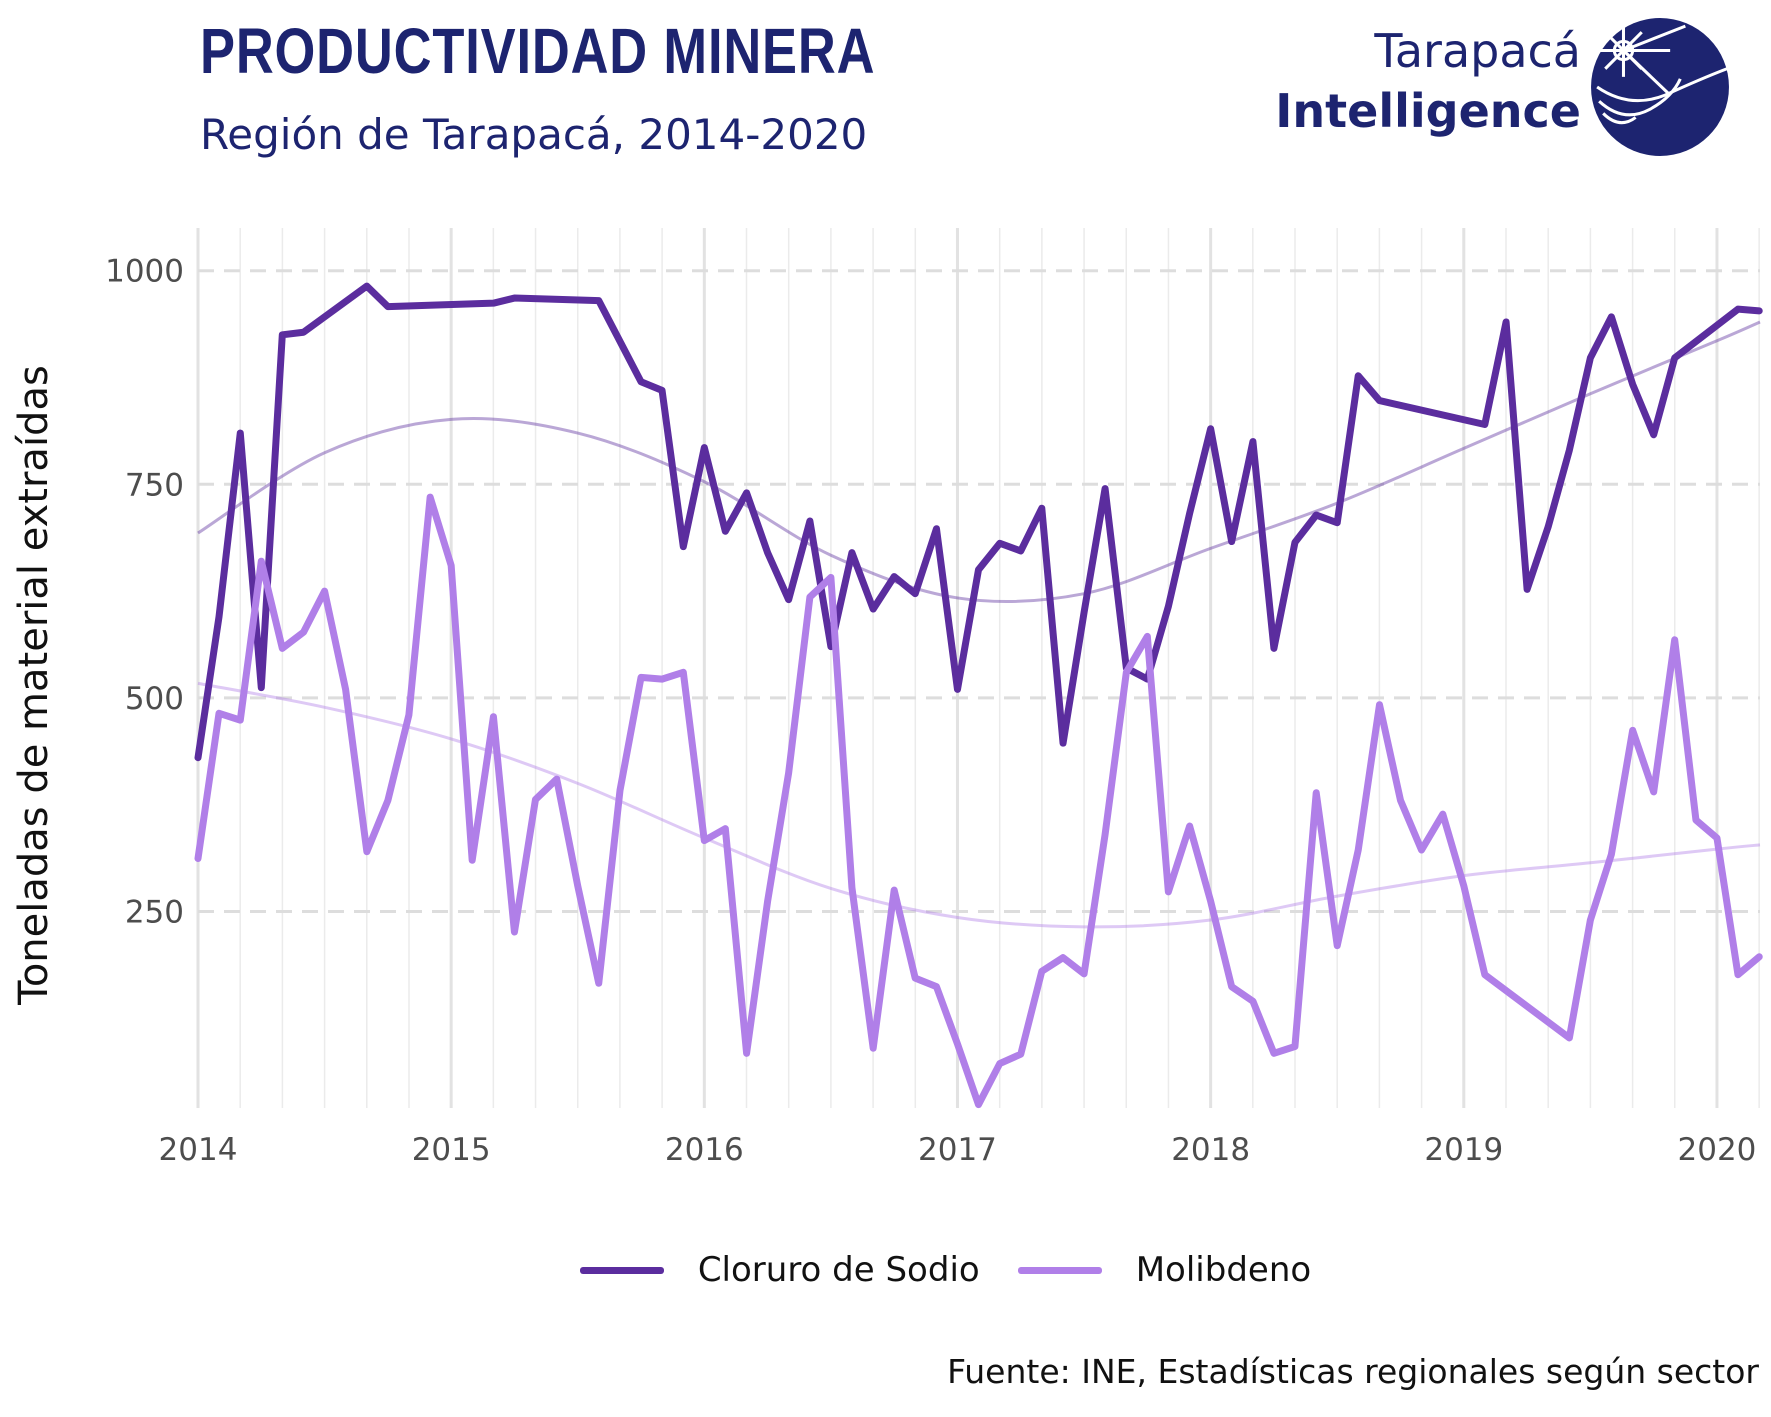 This screenshot has width=1771, height=1417. I want to click on brand-logo: Tarapacá Intelligence, so click(1371, 85).